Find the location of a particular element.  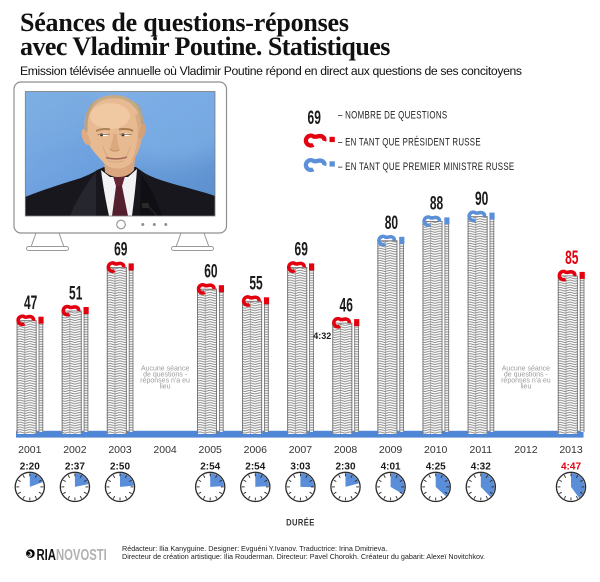

svg-text: 2002 is located at coordinates (75, 450).